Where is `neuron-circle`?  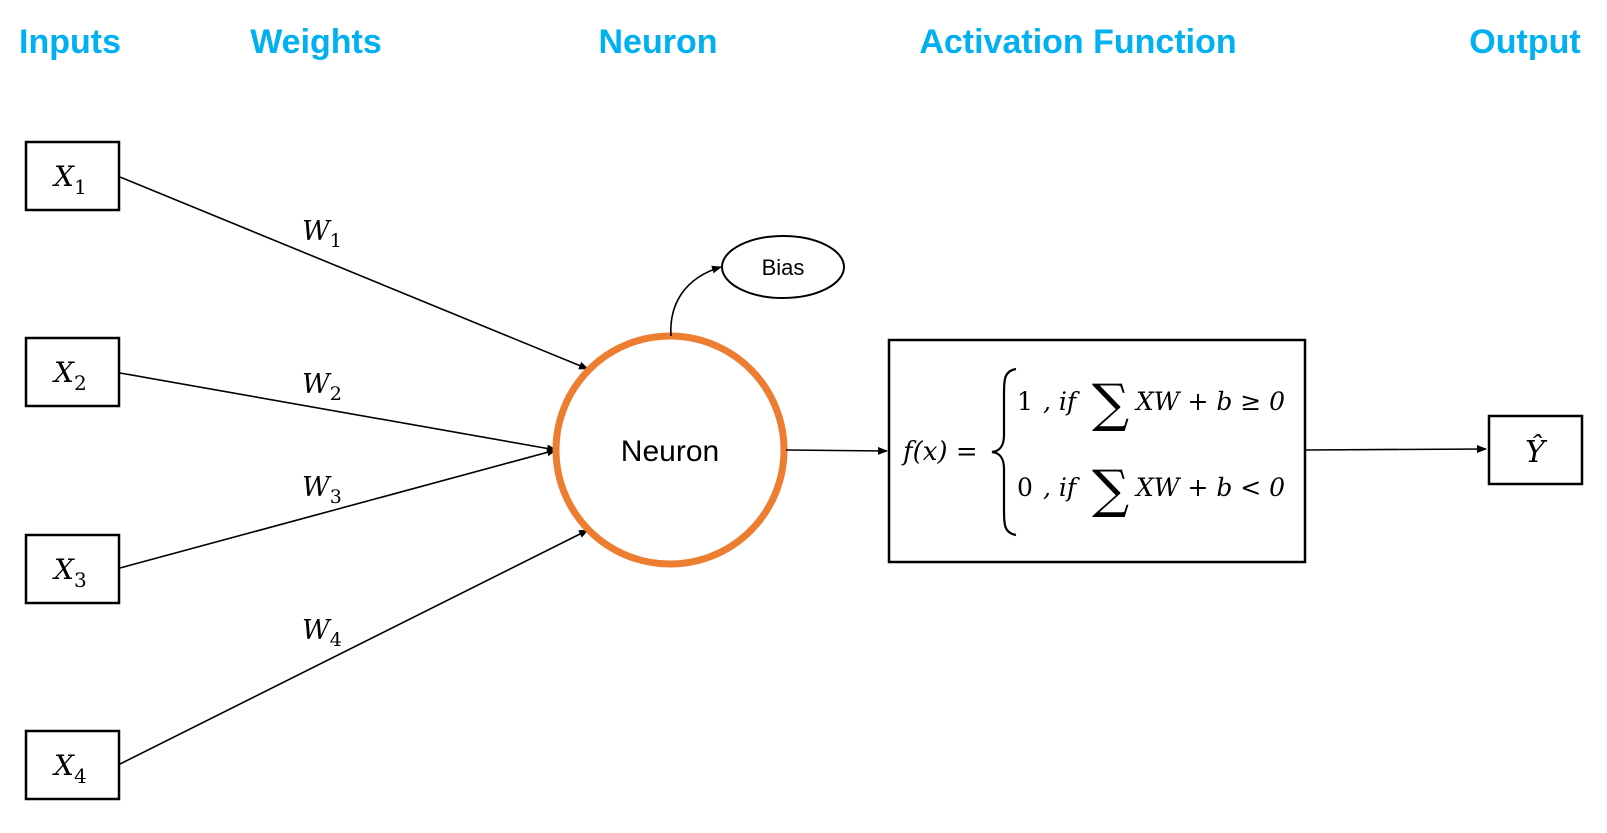 neuron-circle is located at coordinates (670, 450).